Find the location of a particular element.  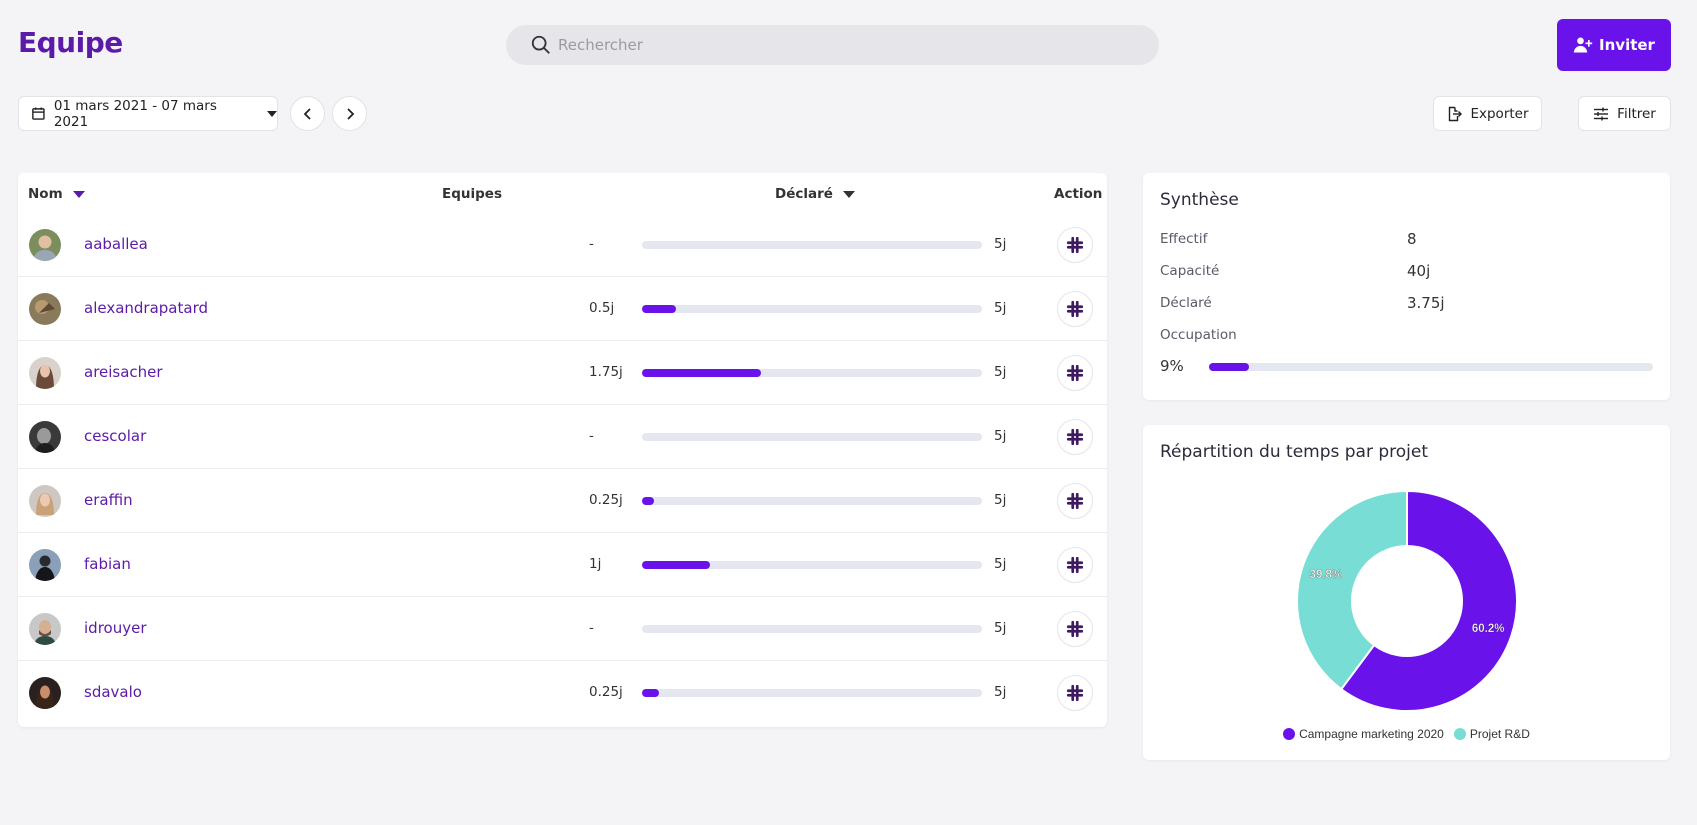

caret-down-icon is located at coordinates (272, 113).